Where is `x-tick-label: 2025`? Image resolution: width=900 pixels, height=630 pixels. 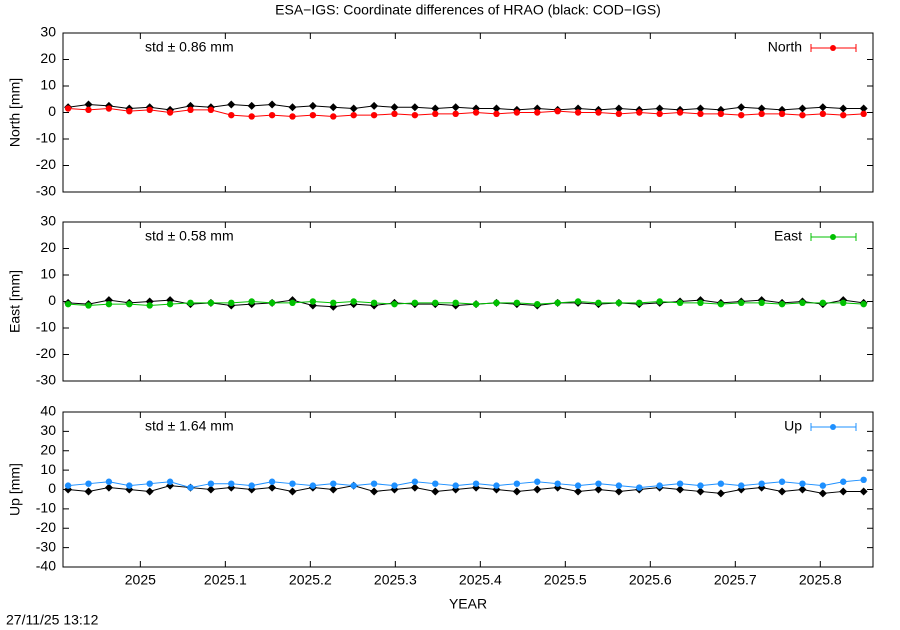
x-tick-label: 2025 is located at coordinates (140, 580).